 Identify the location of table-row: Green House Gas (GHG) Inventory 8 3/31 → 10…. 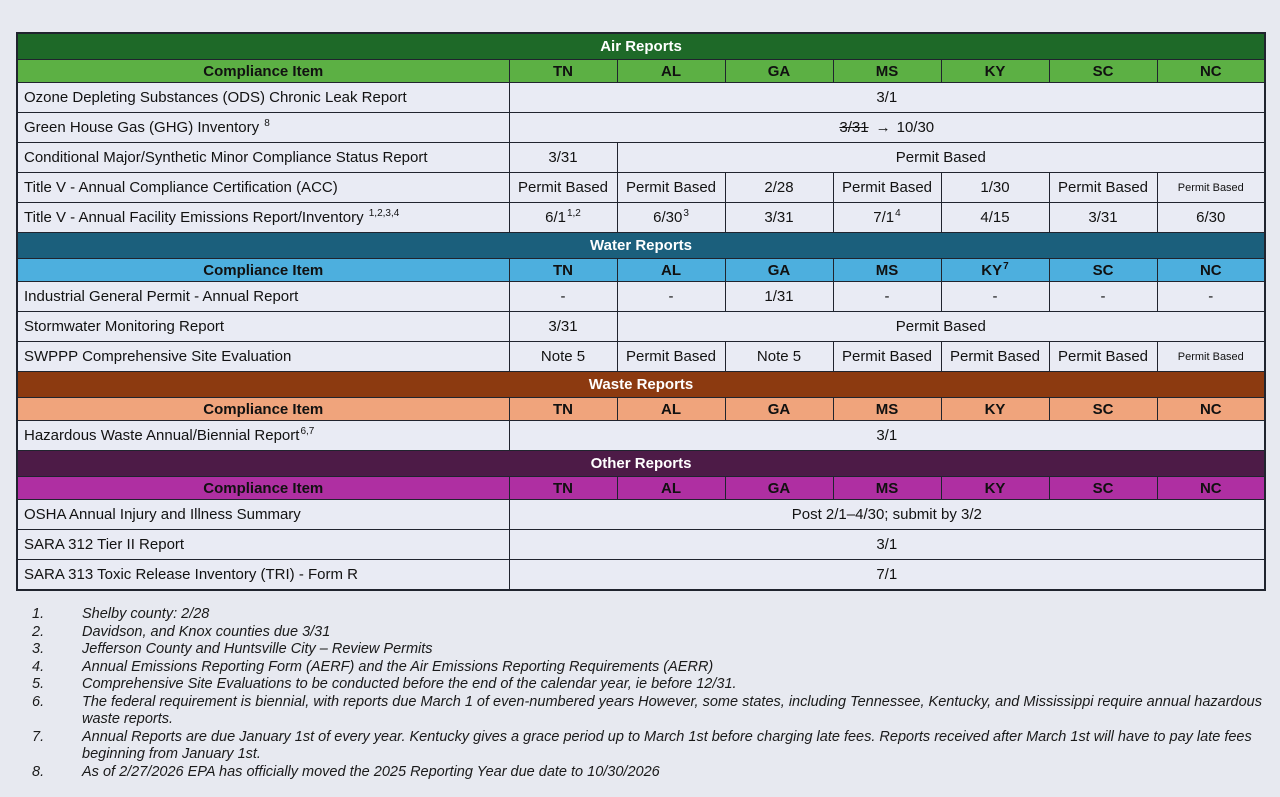
(641, 127).